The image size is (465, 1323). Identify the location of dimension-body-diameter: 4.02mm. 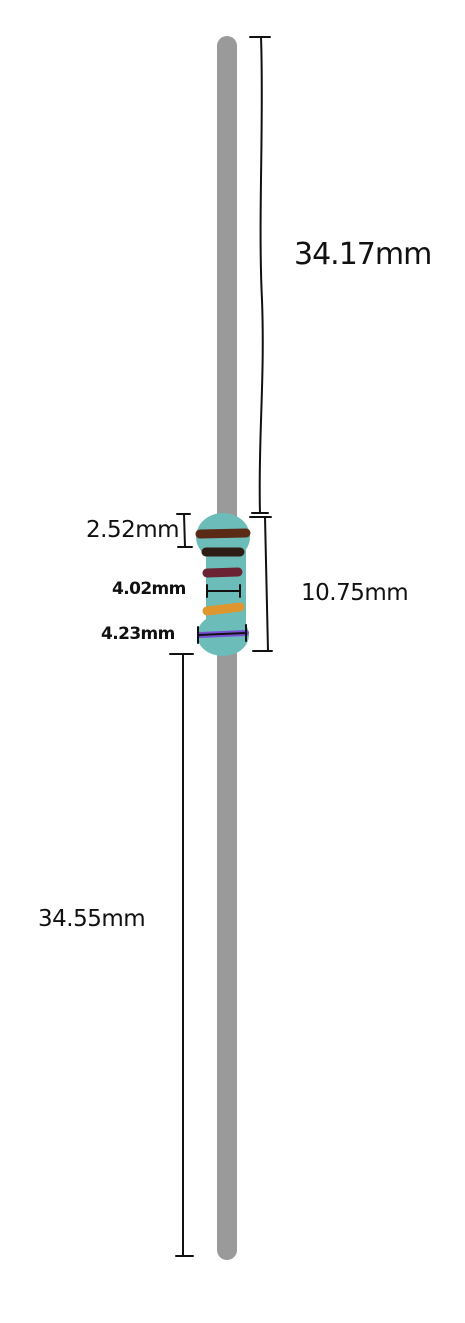
(176, 589).